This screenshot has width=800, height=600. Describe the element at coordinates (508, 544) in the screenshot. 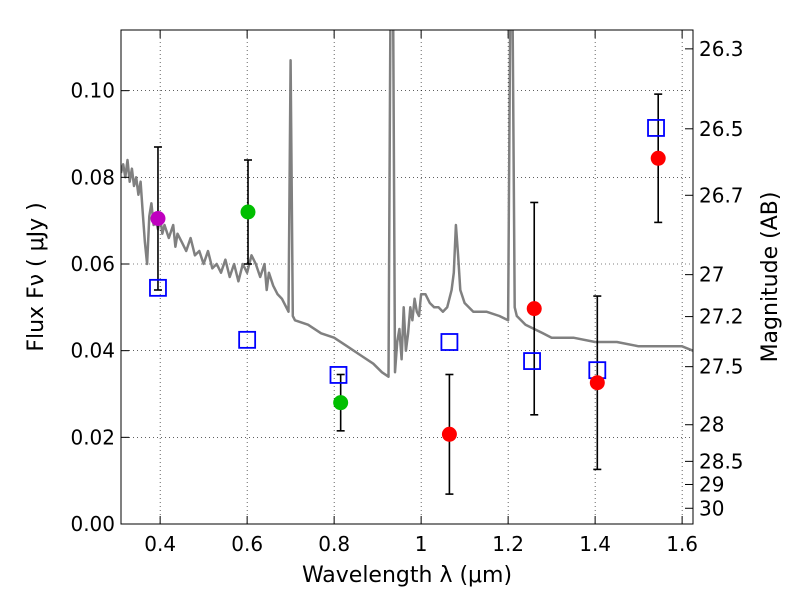

I see `x-tick-label: 1.2` at that location.